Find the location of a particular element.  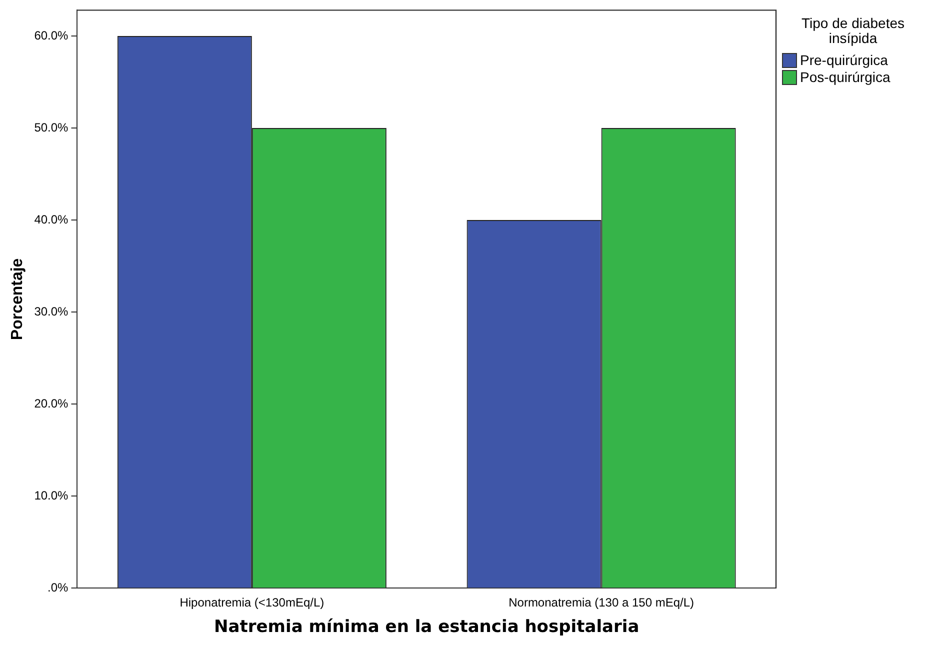

y-axis-title: Porcentaje is located at coordinates (17, 299).